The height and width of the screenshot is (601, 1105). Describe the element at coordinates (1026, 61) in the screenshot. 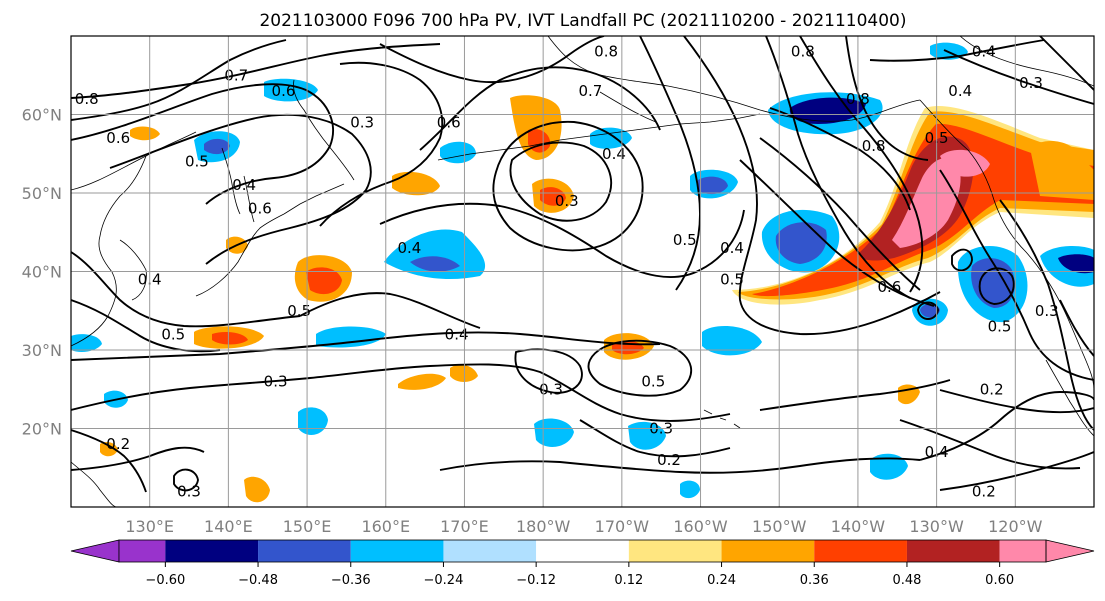

I see `coastline-canada-inland` at that location.